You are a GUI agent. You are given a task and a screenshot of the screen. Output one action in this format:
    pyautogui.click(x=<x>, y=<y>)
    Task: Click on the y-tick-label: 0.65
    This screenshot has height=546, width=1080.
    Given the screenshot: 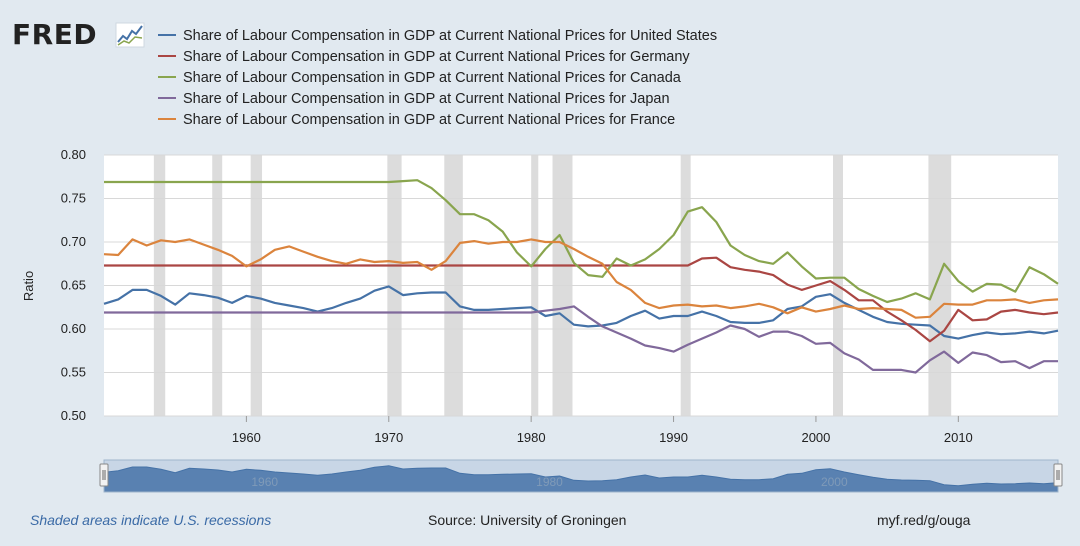 What is the action you would take?
    pyautogui.click(x=73, y=285)
    